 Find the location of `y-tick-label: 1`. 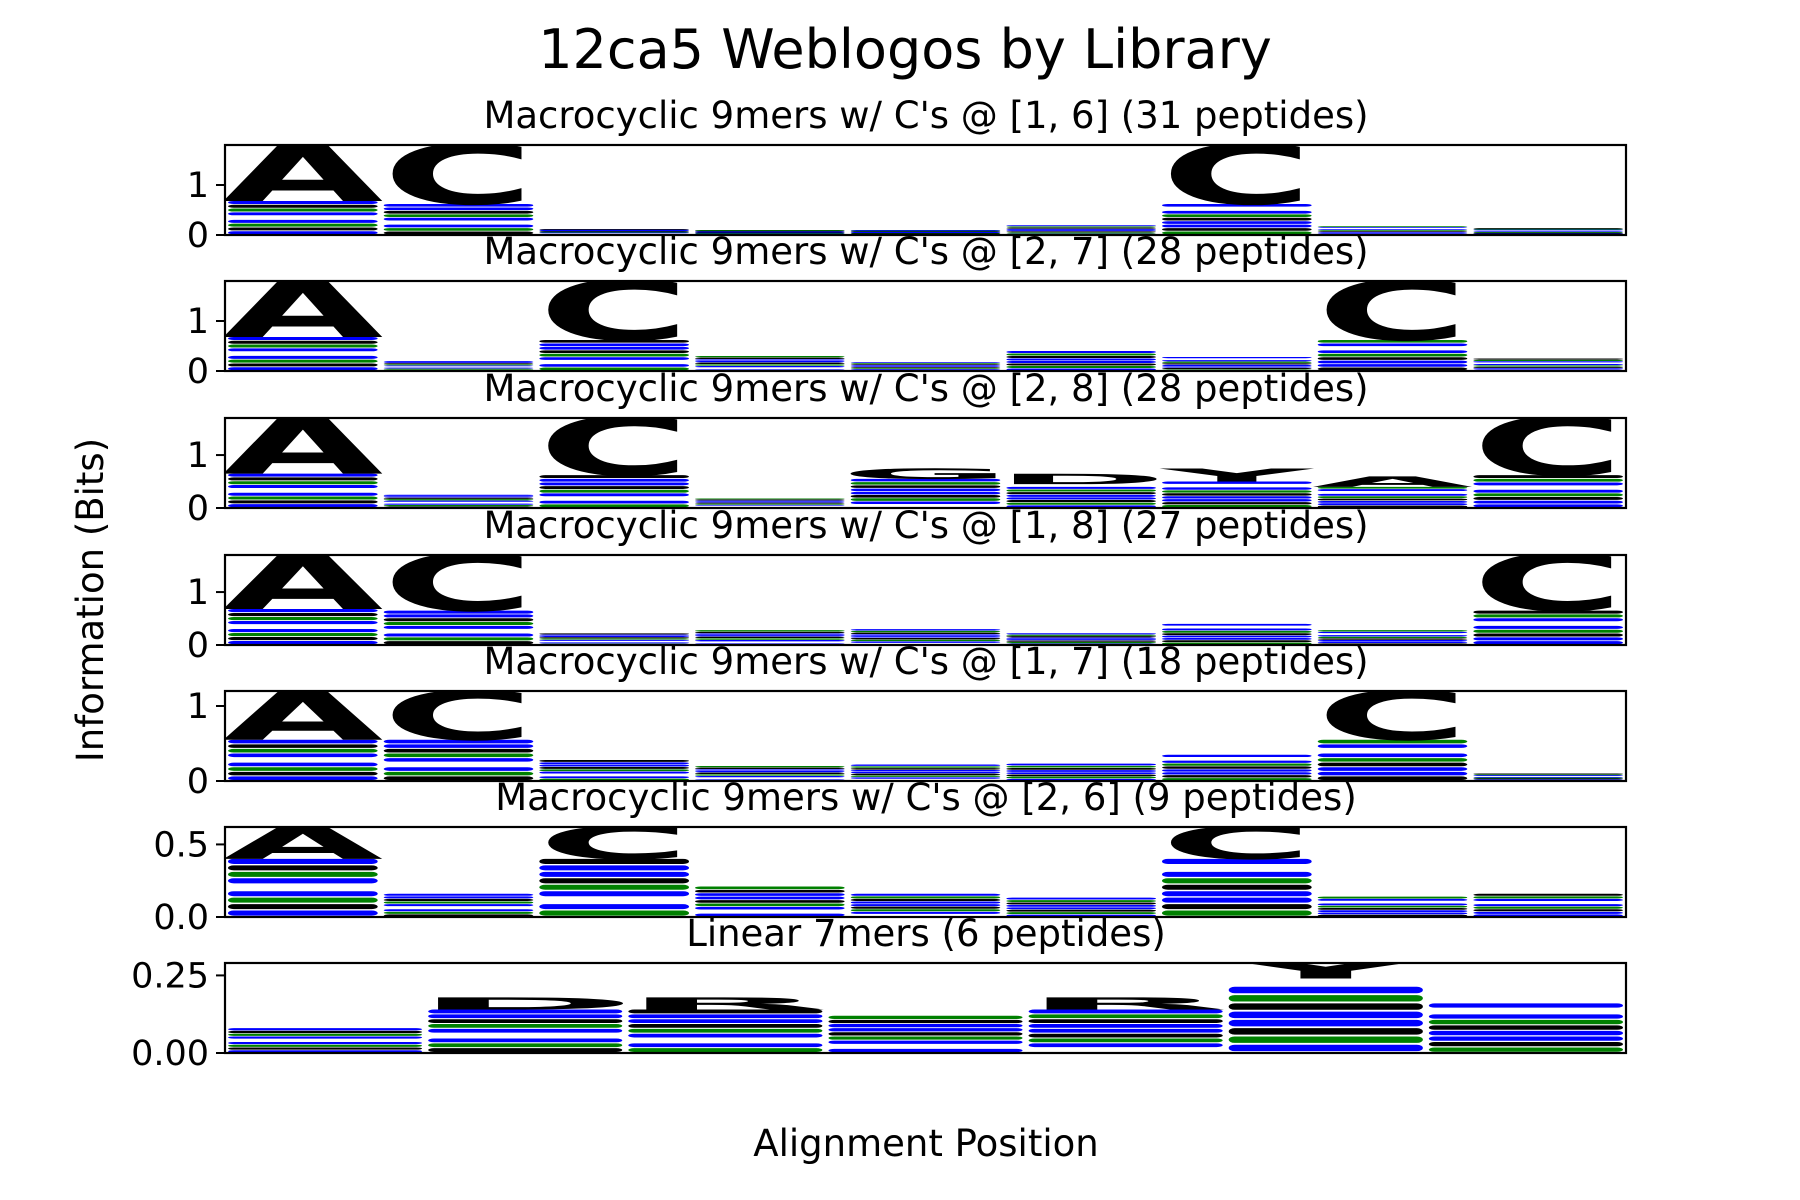

y-tick-label: 1 is located at coordinates (198, 322).